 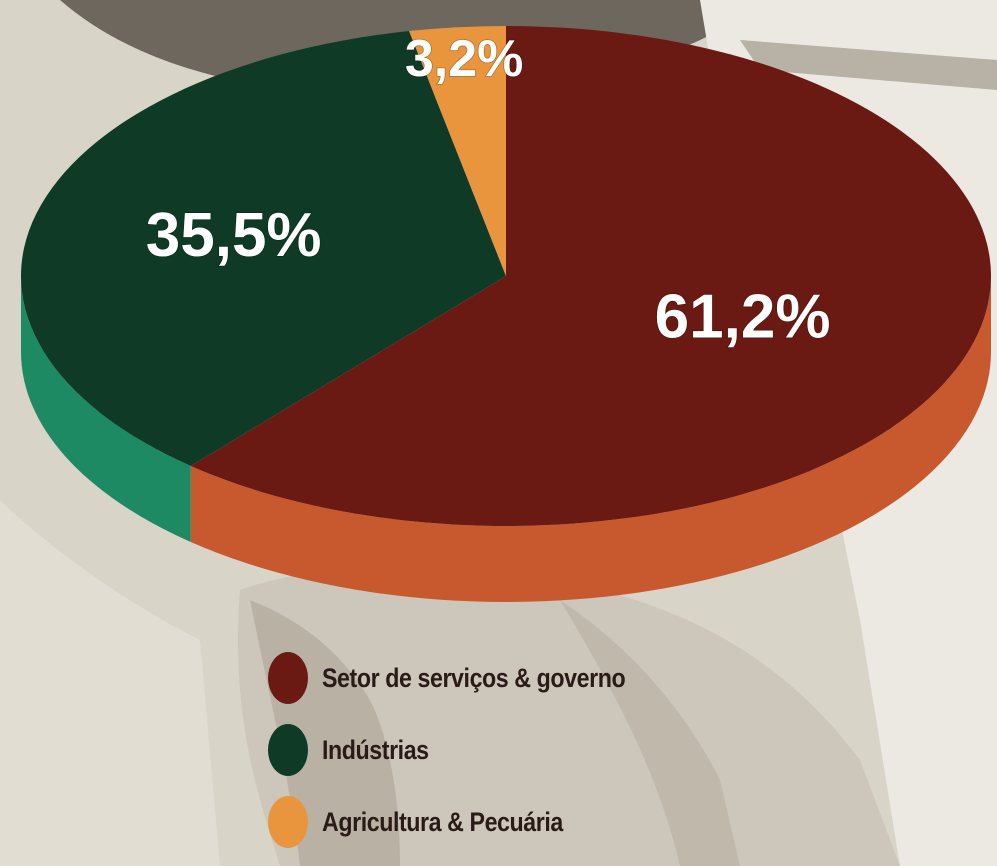 What do you see at coordinates (234, 235) in the screenshot?
I see `pie-label-1: 35,5%` at bounding box center [234, 235].